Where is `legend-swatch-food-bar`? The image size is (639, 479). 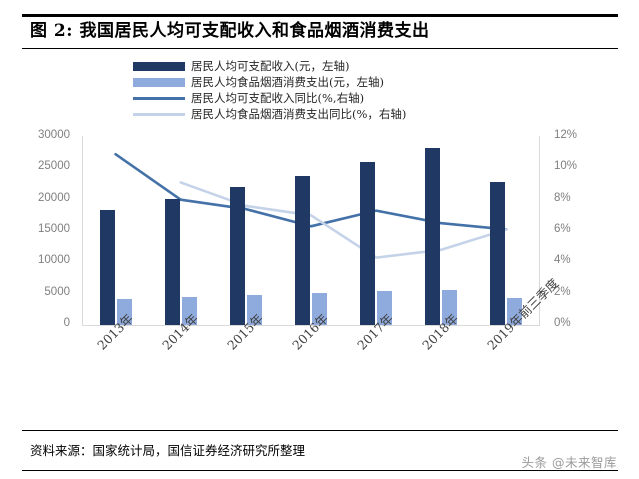 legend-swatch-food-bar is located at coordinates (159, 82).